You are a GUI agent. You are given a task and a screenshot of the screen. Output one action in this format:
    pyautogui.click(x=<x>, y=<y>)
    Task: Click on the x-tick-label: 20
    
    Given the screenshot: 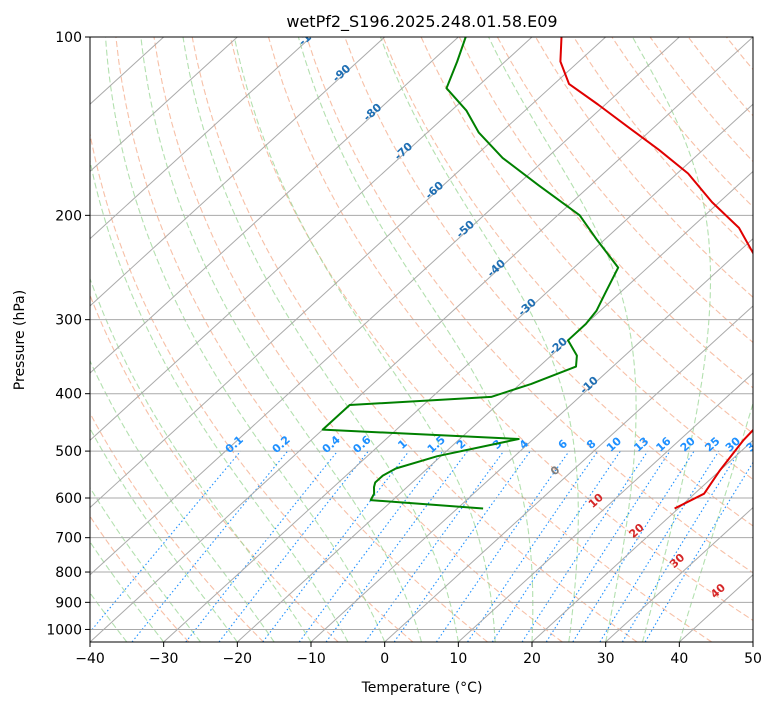 What is the action you would take?
    pyautogui.click(x=532, y=659)
    